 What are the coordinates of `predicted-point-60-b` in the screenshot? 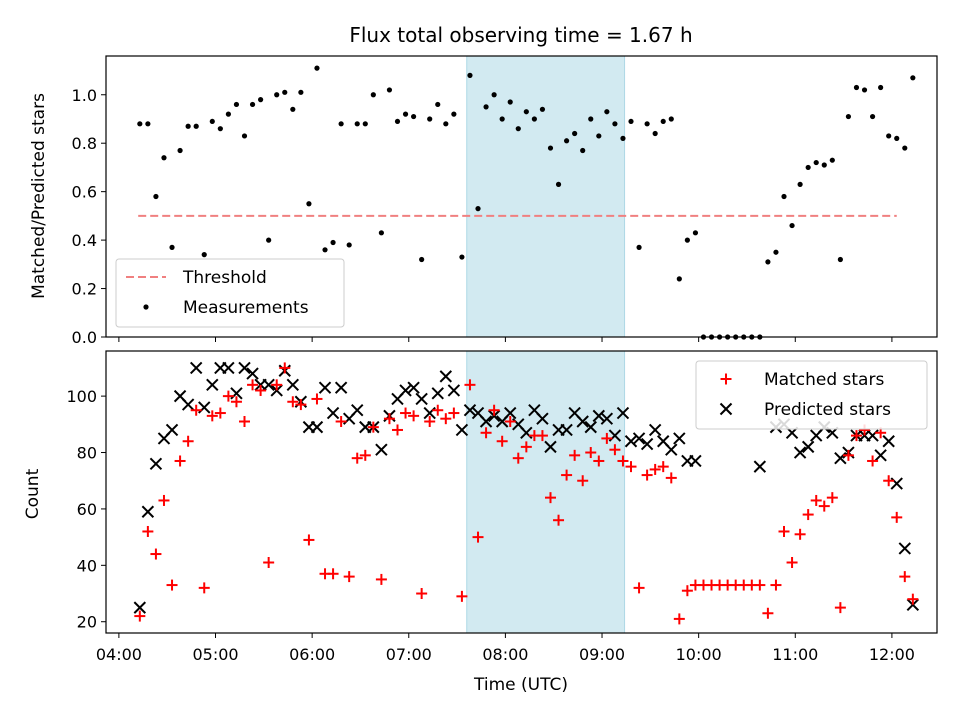 It's located at (623, 413).